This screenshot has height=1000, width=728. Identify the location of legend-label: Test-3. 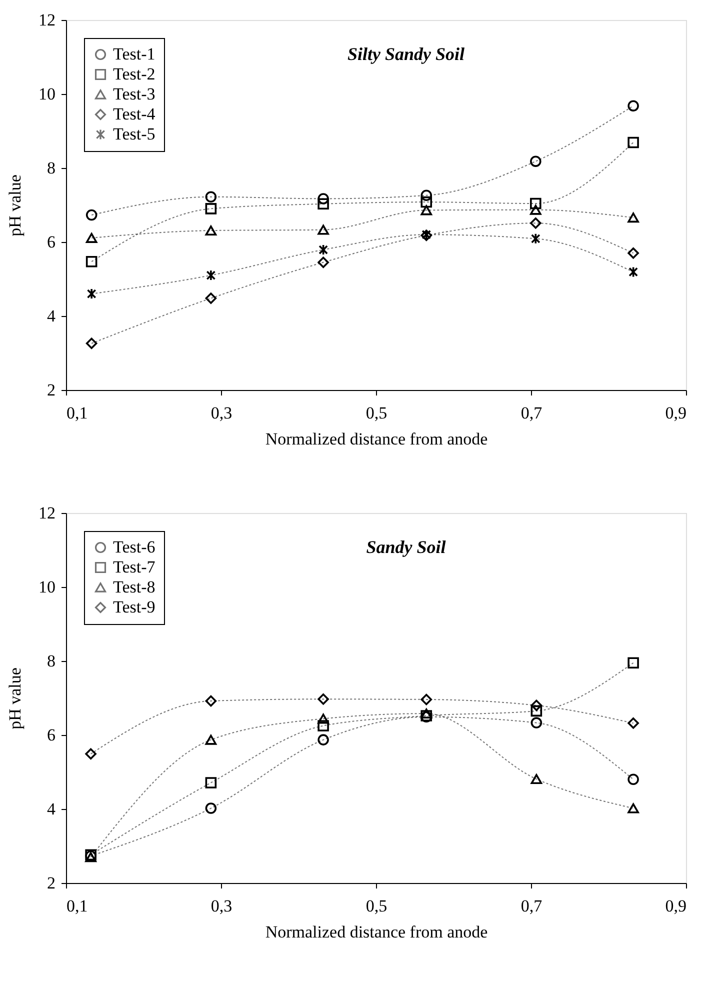
(134, 94).